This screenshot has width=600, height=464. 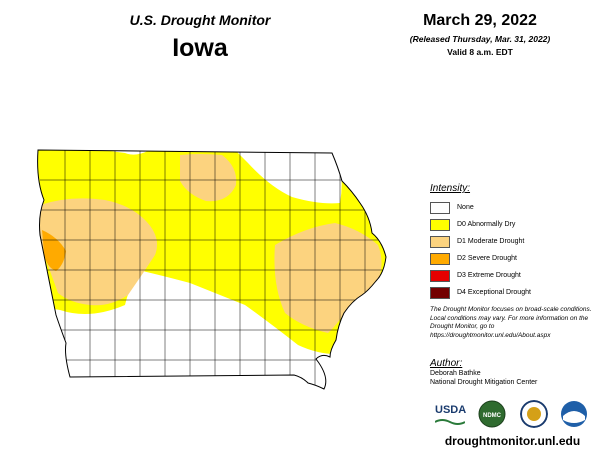 I want to click on legend-label: D0 Abnormally Dry, so click(x=486, y=224).